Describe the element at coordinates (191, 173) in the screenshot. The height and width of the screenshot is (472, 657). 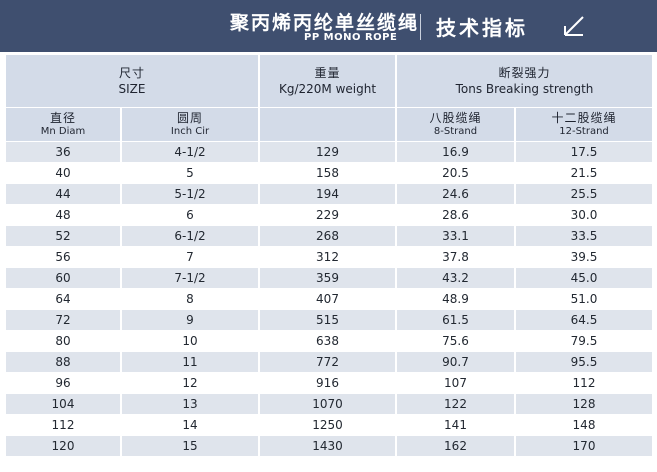
I see `cell-circumference: 5` at that location.